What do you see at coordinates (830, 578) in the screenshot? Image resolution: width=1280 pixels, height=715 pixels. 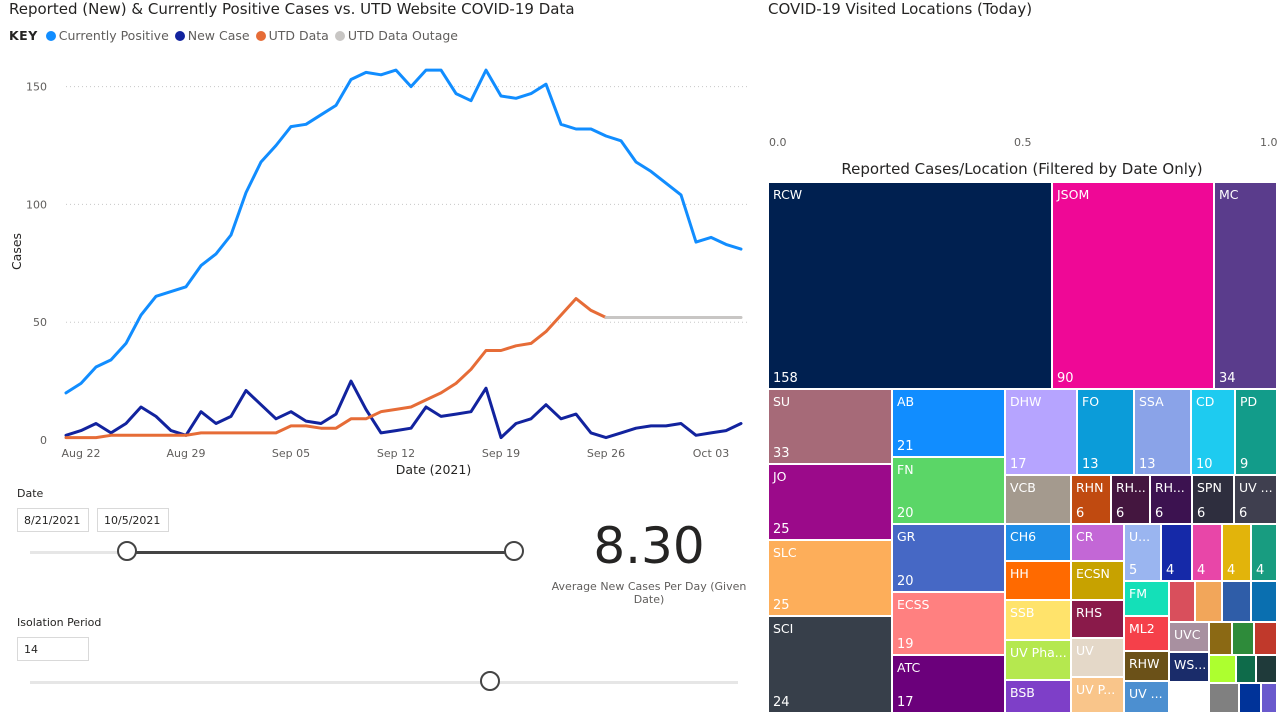 I see `treemap-cell-slc: SLC 25` at bounding box center [830, 578].